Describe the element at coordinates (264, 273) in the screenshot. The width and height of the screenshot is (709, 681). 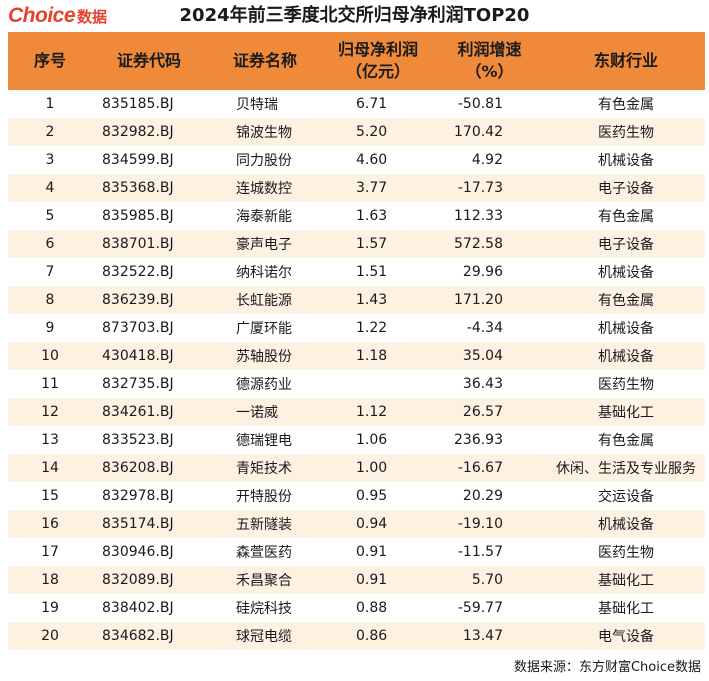
I see `cell-name: 纳科诺尔` at that location.